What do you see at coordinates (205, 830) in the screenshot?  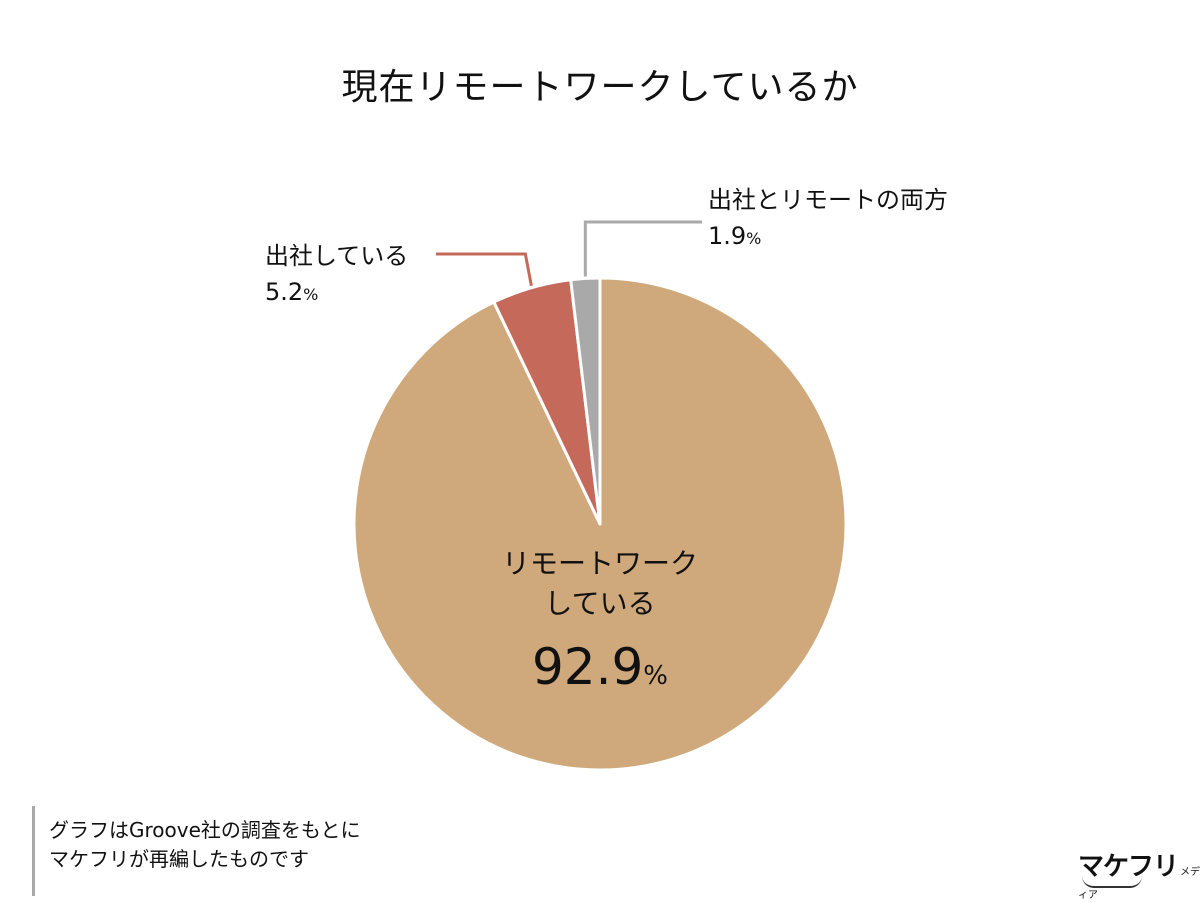 I see `source-note-line1: グラフはGroove社の調査をもとに` at bounding box center [205, 830].